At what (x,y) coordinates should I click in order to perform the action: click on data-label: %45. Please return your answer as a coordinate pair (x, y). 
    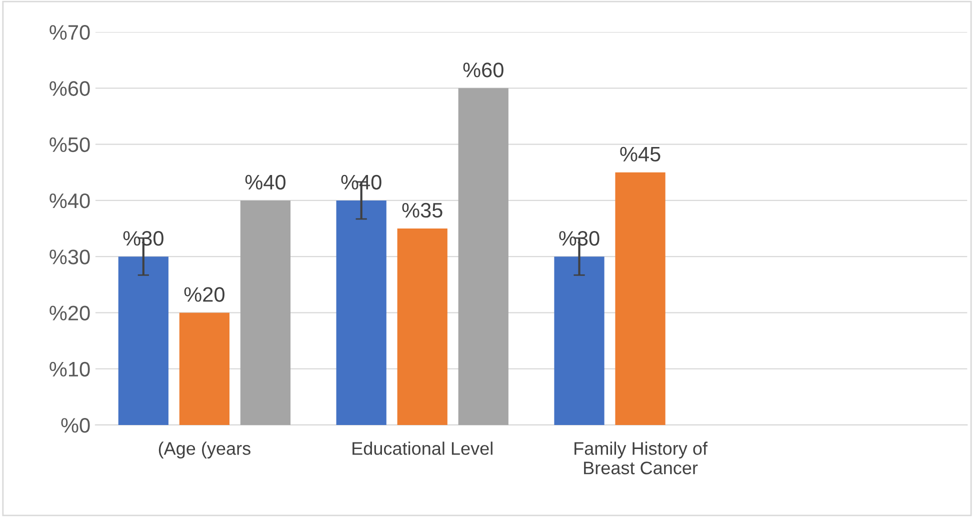
    Looking at the image, I should click on (640, 154).